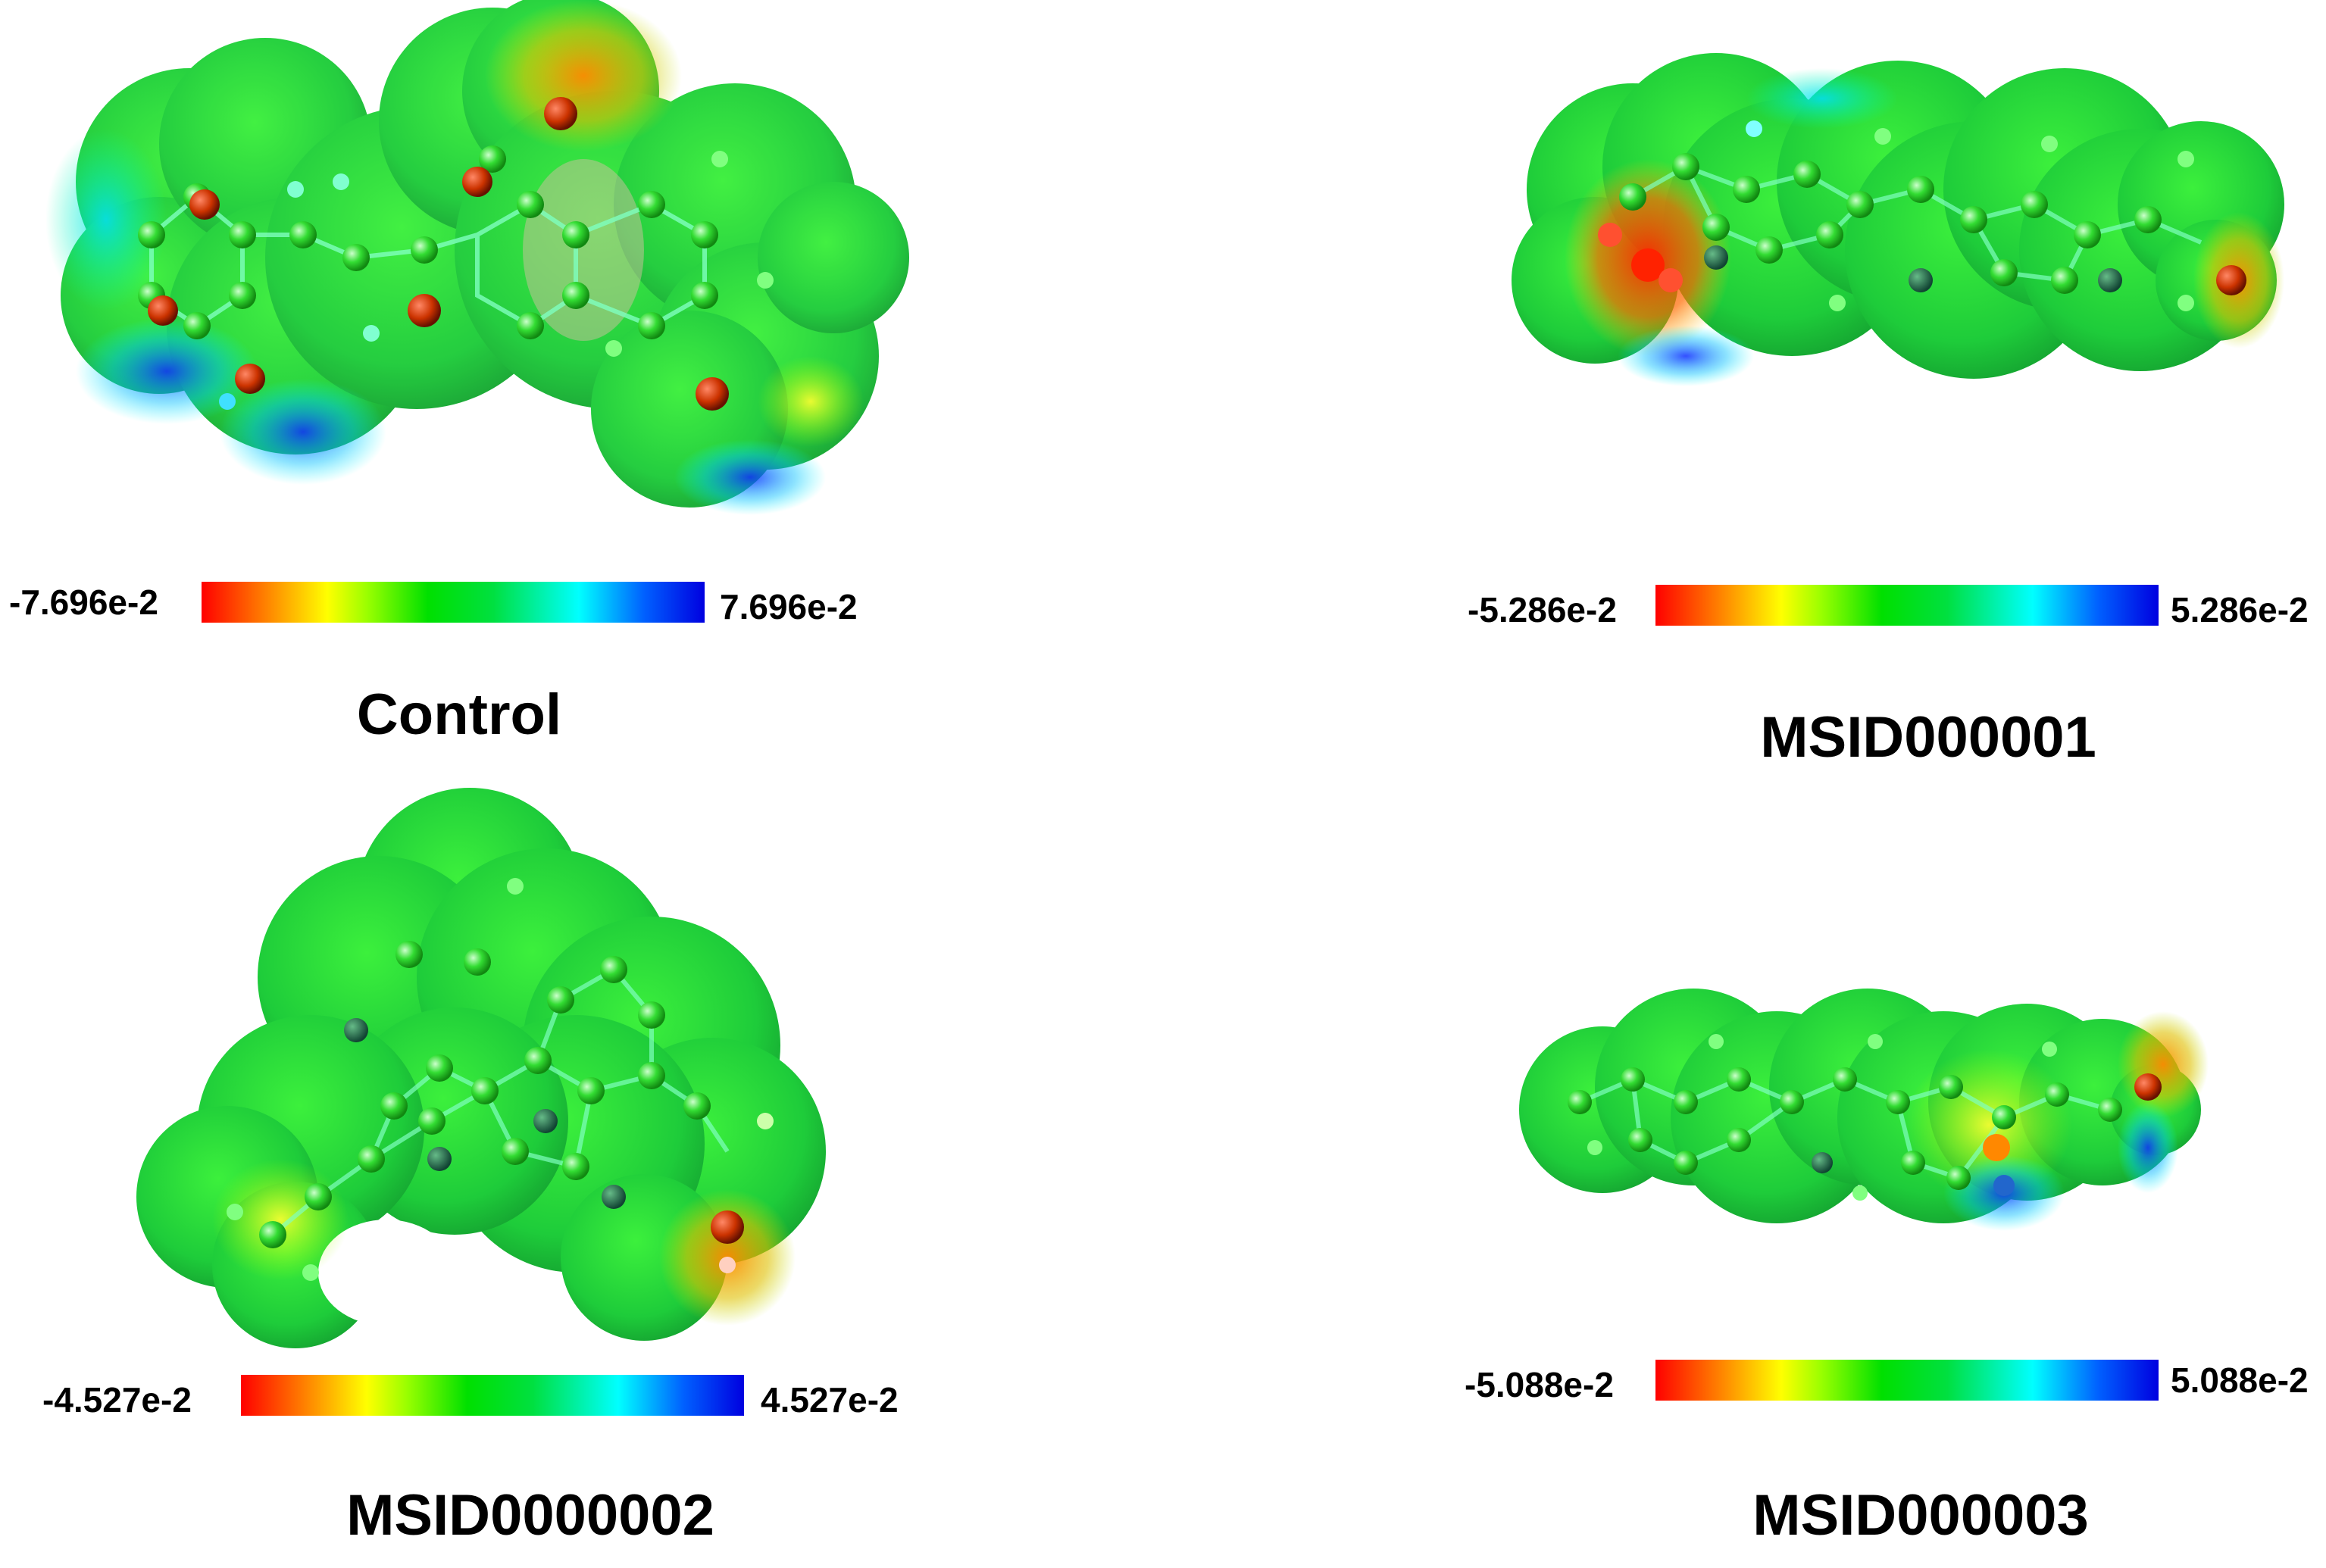 This screenshot has height=1568, width=2326. What do you see at coordinates (477, 258) in the screenshot?
I see `mep-surface-control` at bounding box center [477, 258].